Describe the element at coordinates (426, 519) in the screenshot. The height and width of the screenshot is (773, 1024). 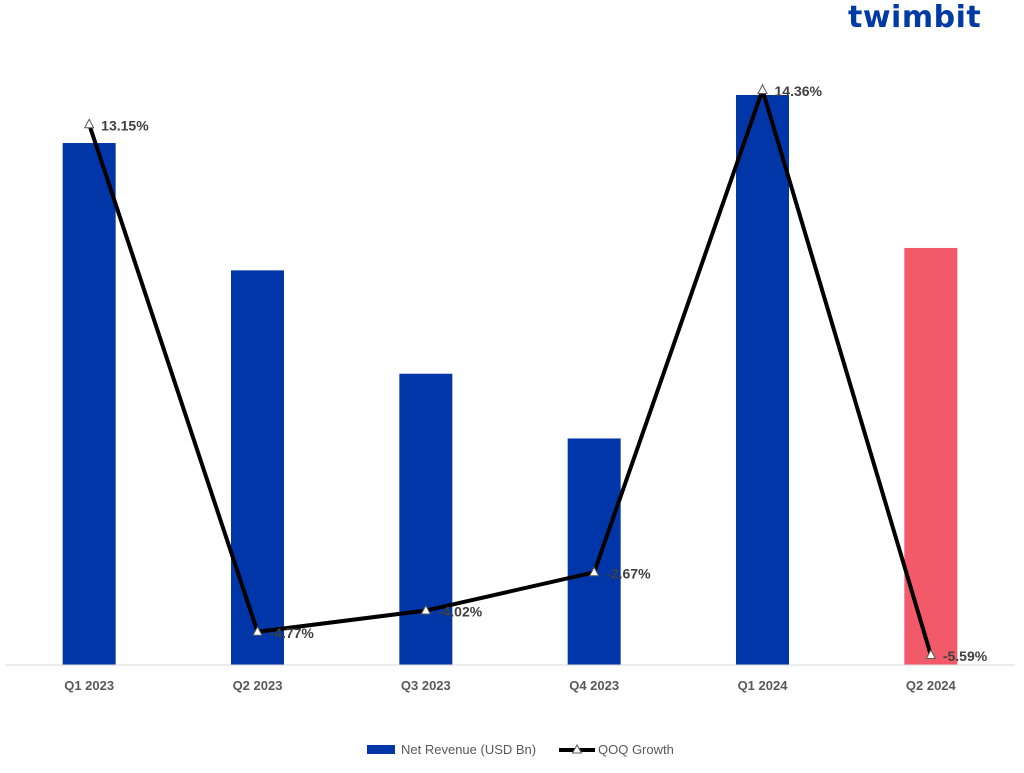
I see `bar-q3-2023` at that location.